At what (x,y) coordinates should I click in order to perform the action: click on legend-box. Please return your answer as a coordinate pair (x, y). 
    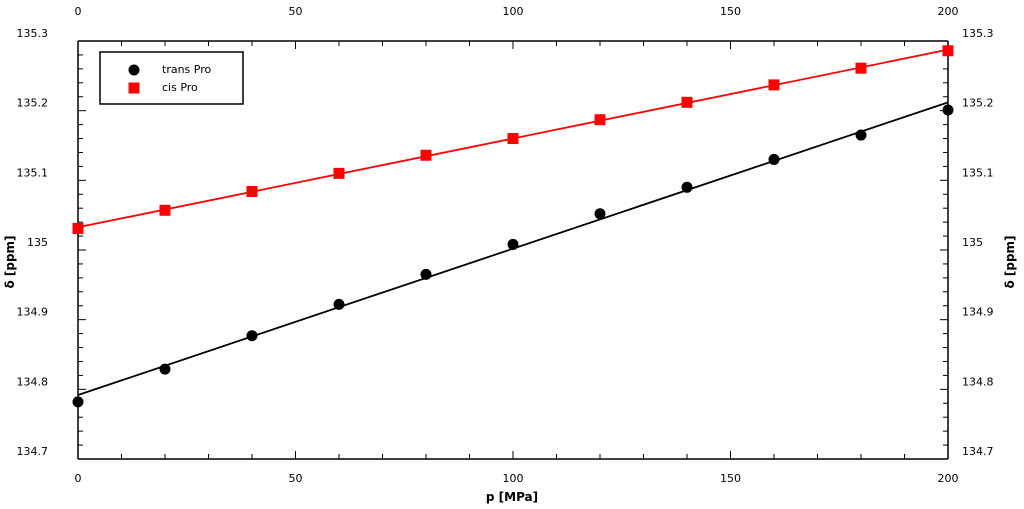
    Looking at the image, I should click on (171, 78).